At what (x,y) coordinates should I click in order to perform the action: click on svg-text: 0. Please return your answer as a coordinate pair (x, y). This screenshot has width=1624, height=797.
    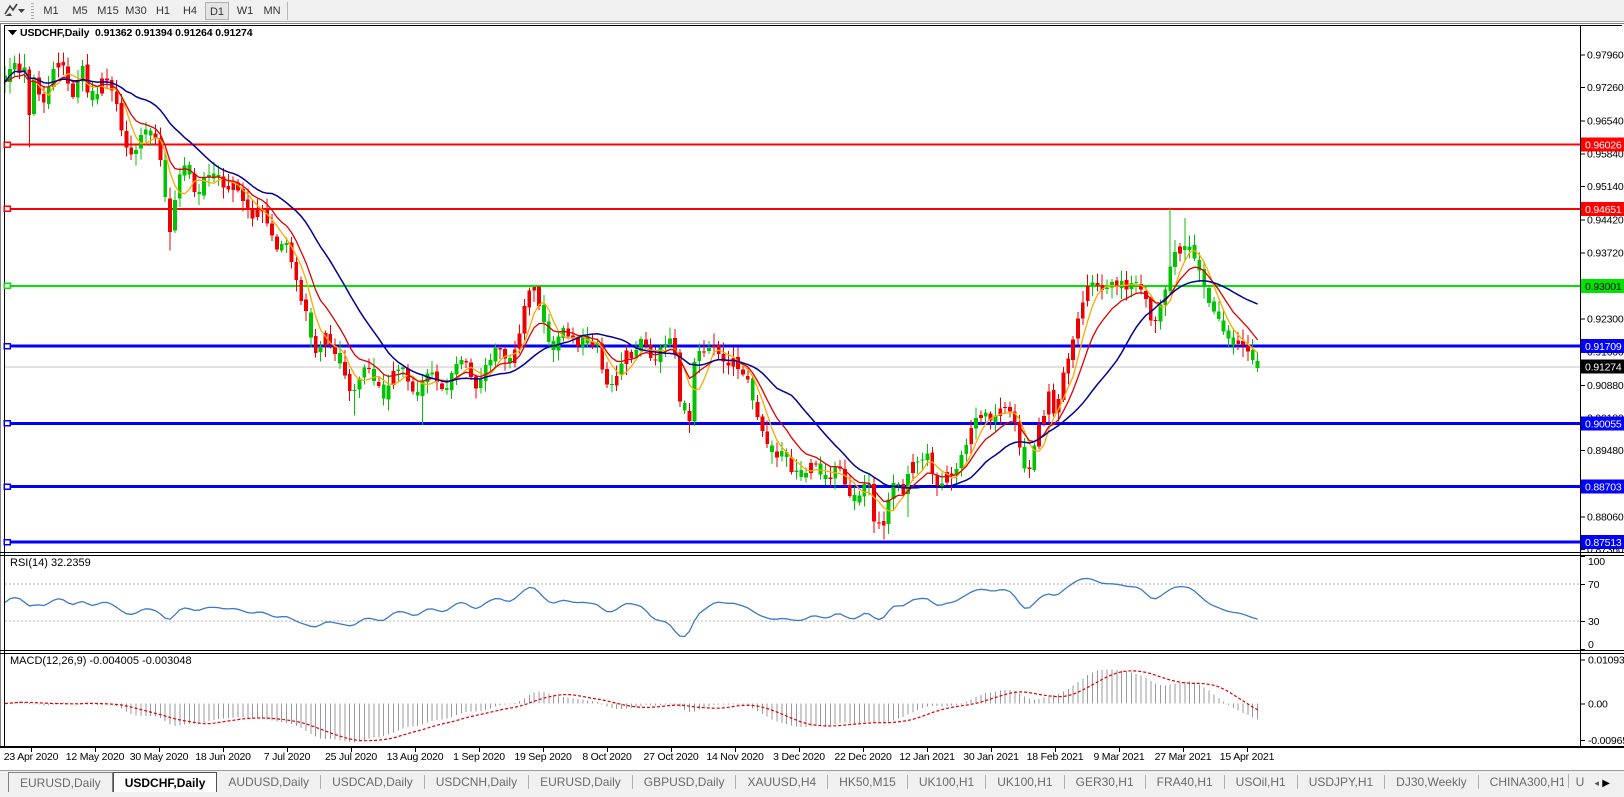
    Looking at the image, I should click on (1591, 645).